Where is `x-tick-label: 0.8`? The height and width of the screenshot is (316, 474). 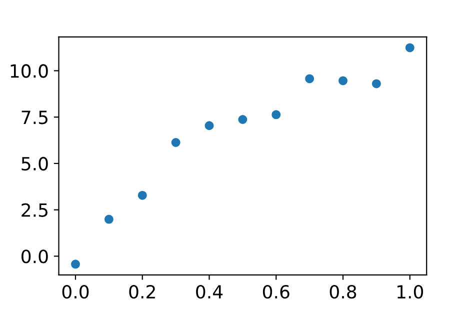
x-tick-label: 0.8 is located at coordinates (343, 291).